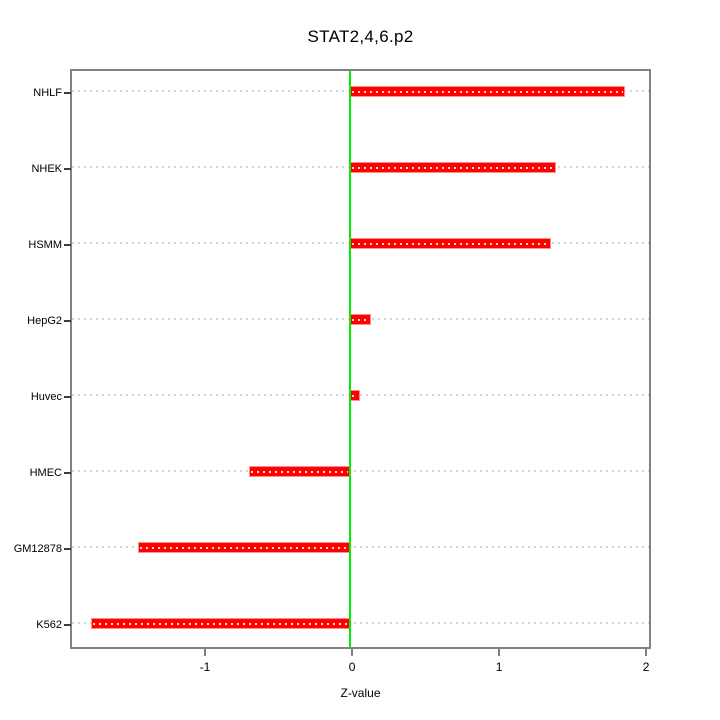 The height and width of the screenshot is (720, 720). I want to click on y-axis-label: HepG2, so click(44, 320).